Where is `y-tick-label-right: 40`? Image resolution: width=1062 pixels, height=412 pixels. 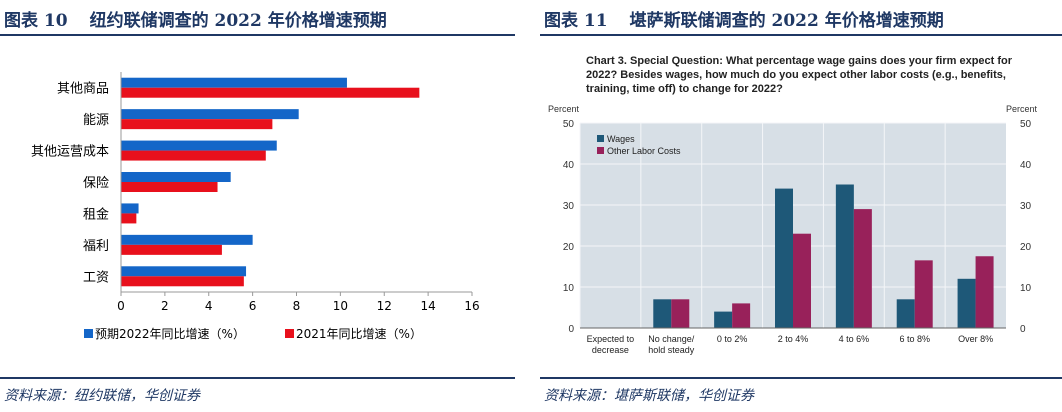
y-tick-label-right: 40 is located at coordinates (1026, 165).